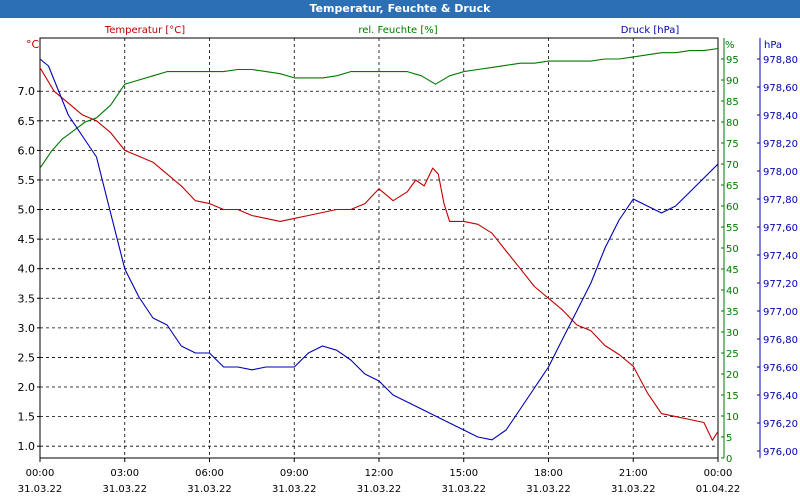  What do you see at coordinates (732, 102) in the screenshot?
I see `humidity-tick-label: 85` at bounding box center [732, 102].